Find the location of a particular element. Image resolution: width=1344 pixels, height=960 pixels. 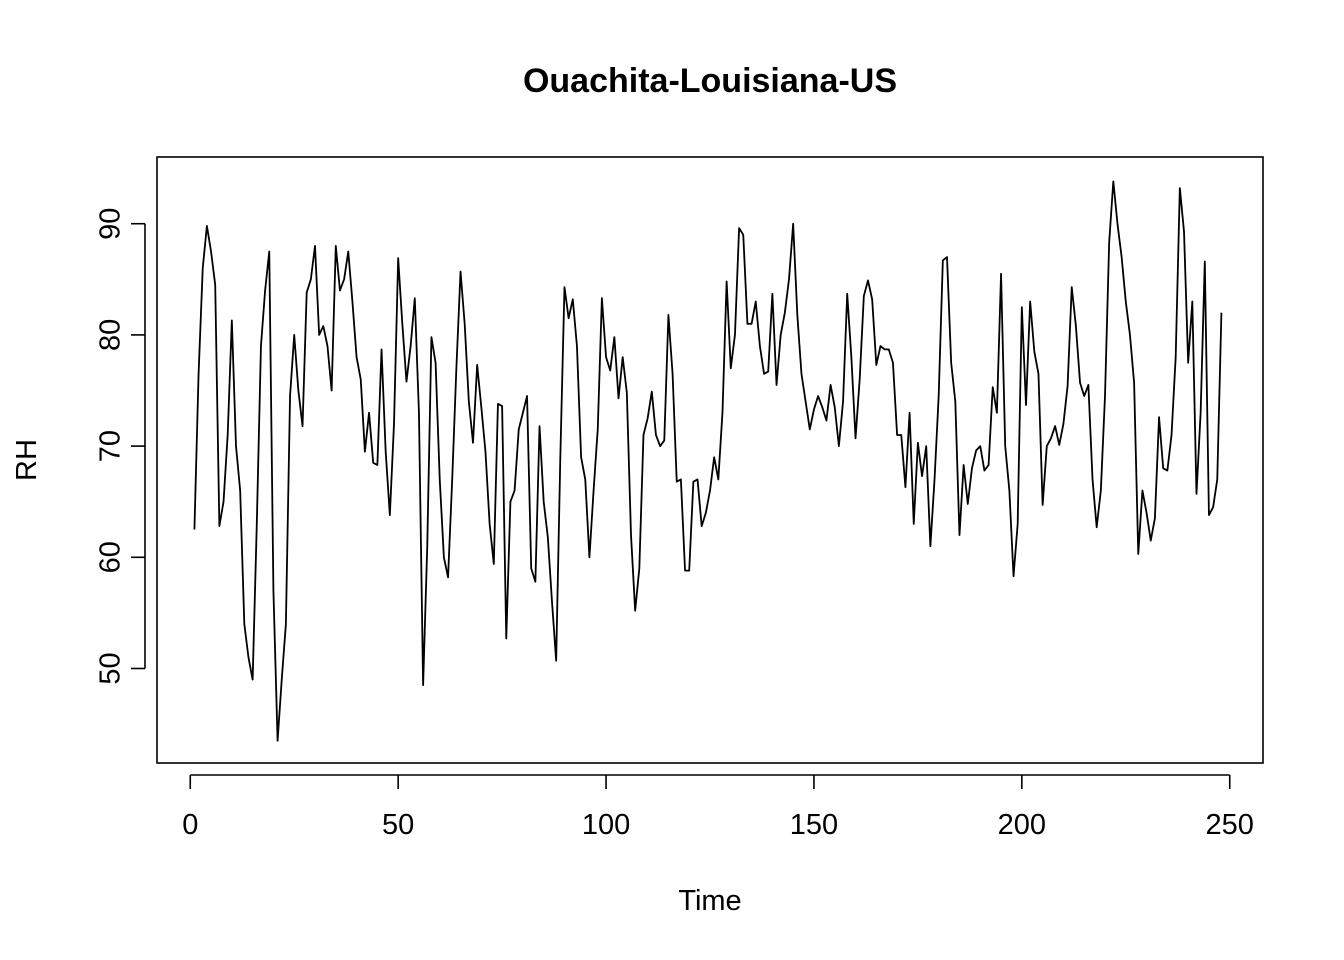

y-axis: 50 60 70 80 90 is located at coordinates (120, 446).